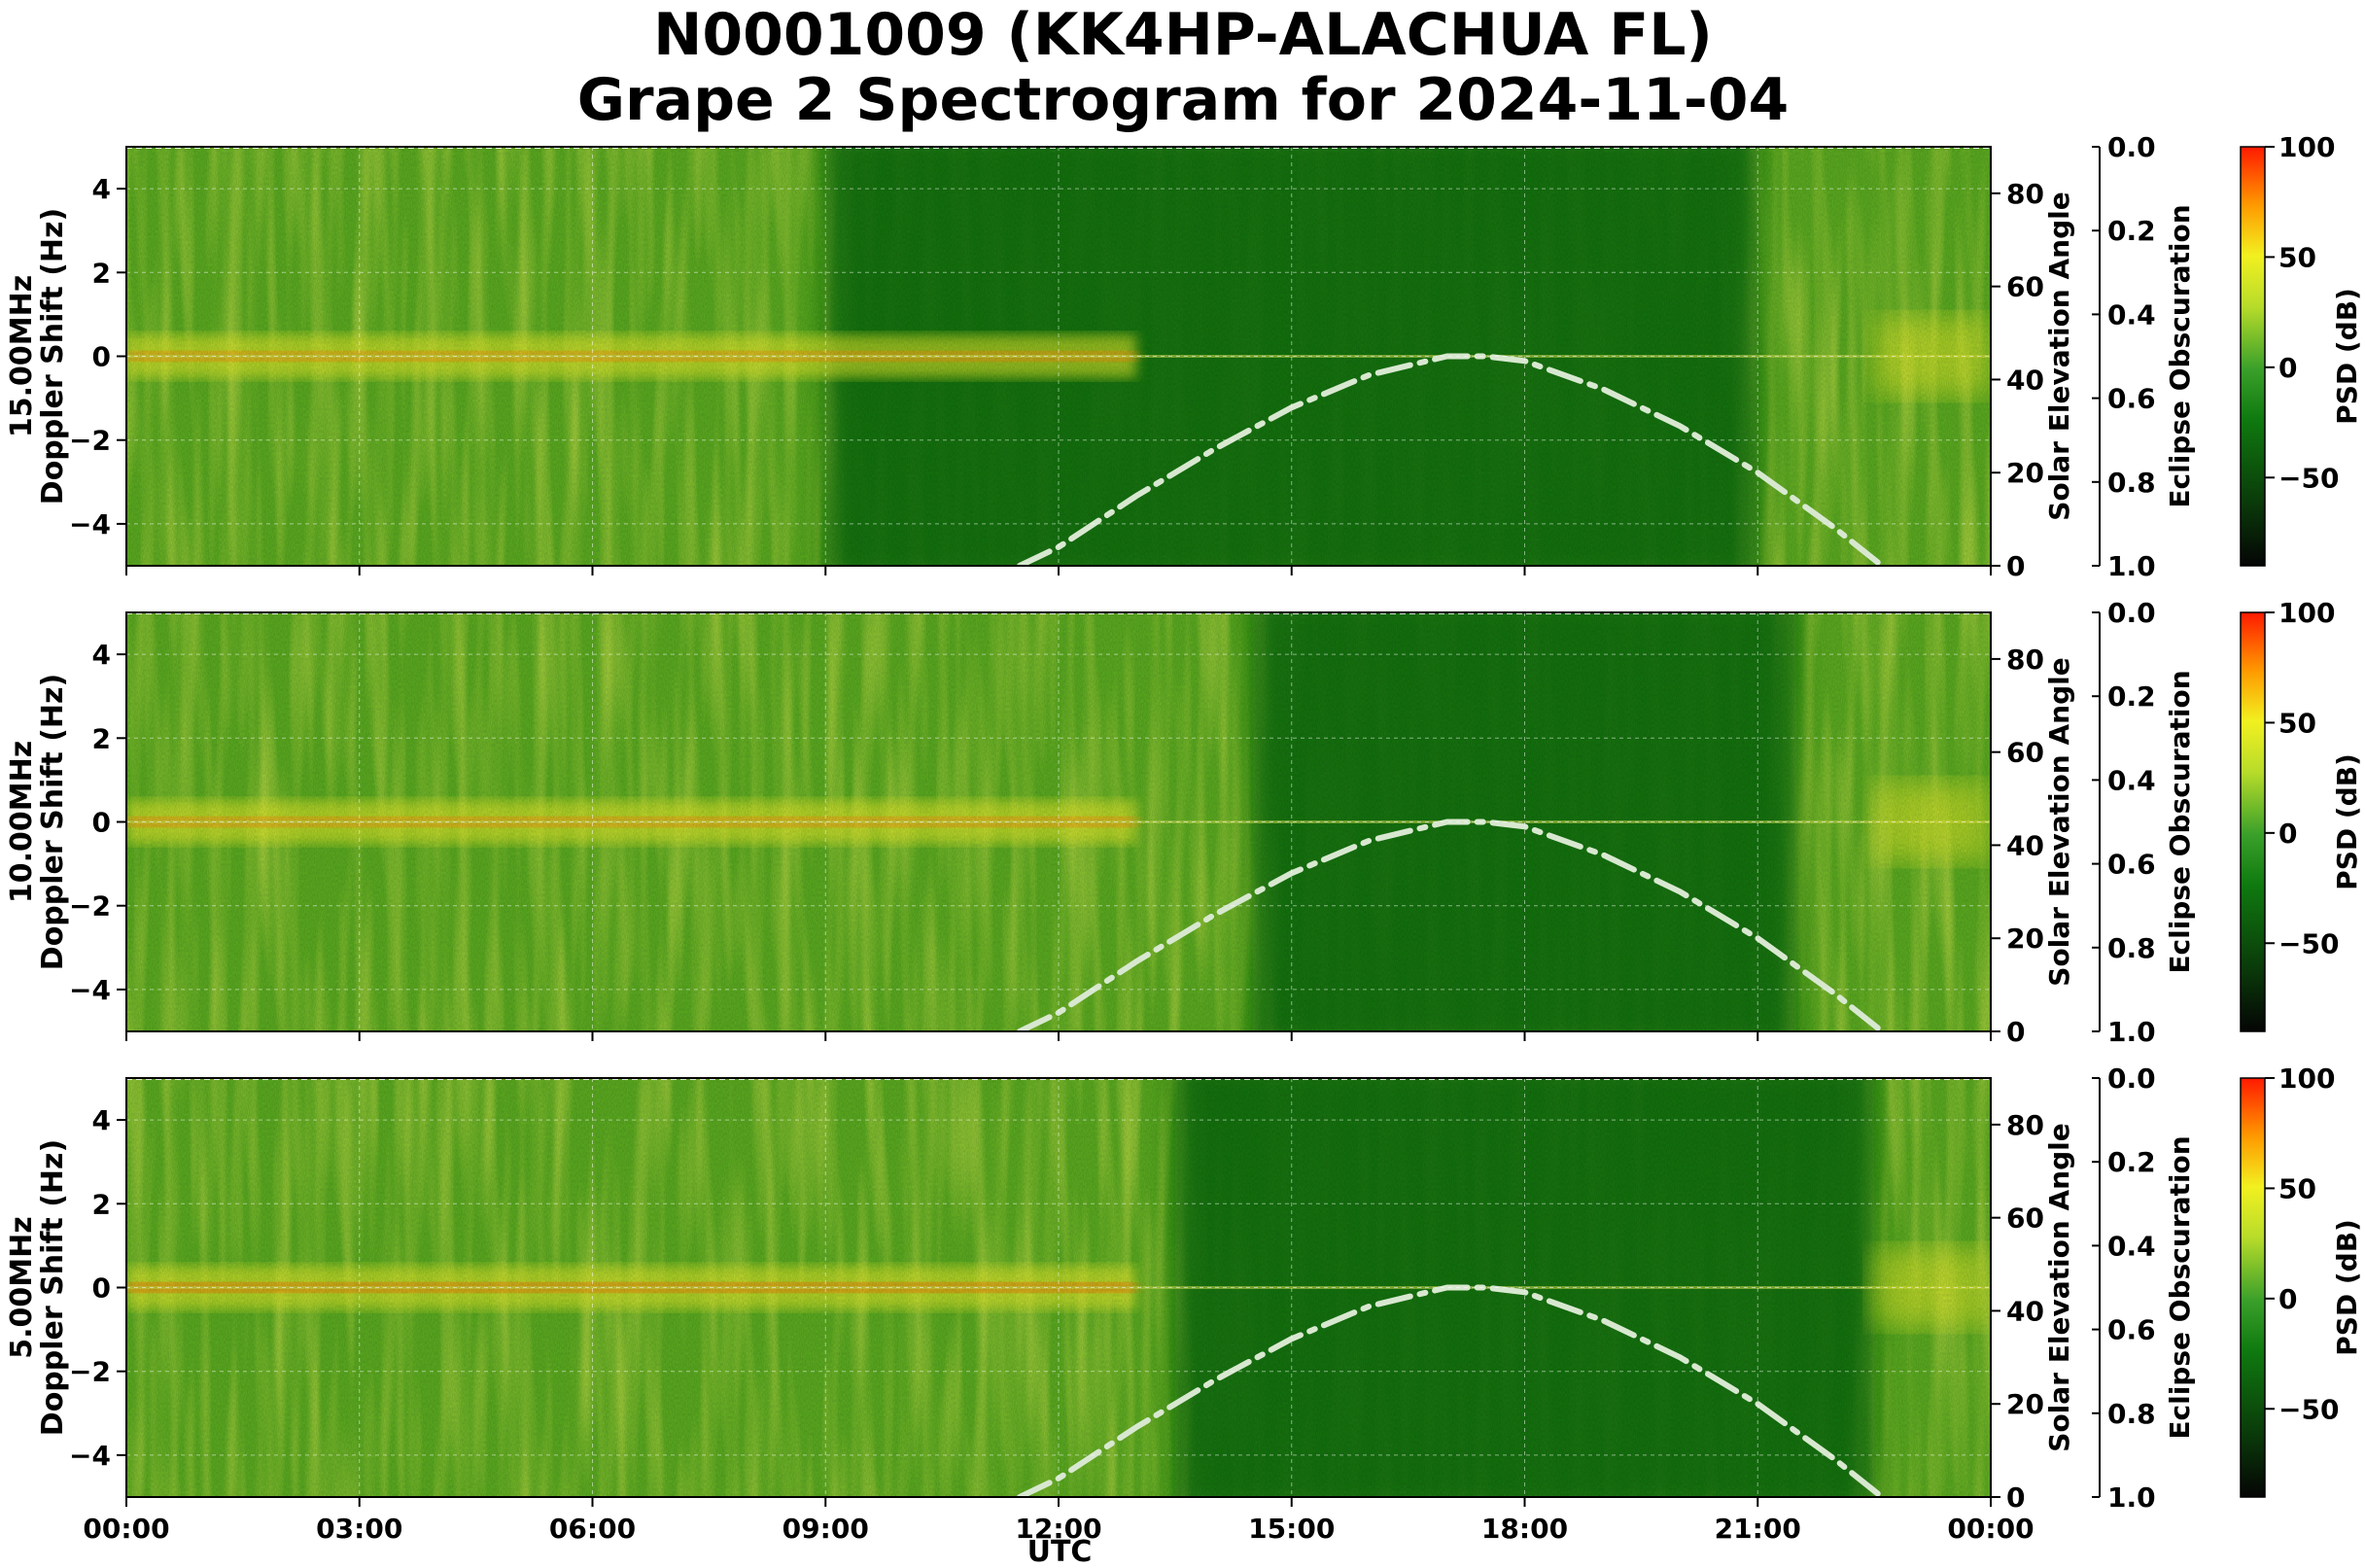 The image size is (2365, 1568). Describe the element at coordinates (826, 1529) in the screenshot. I see `x-tick-label: 09:00` at that location.